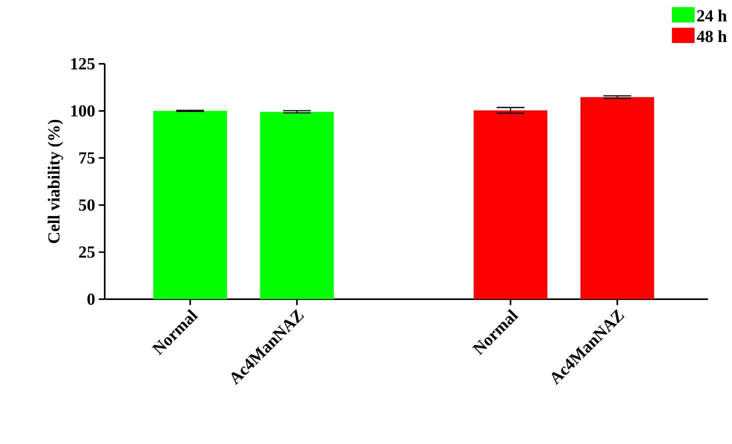 This screenshot has height=444, width=732. What do you see at coordinates (56, 182) in the screenshot?
I see `y-axis-title: Cell viability (%)` at bounding box center [56, 182].